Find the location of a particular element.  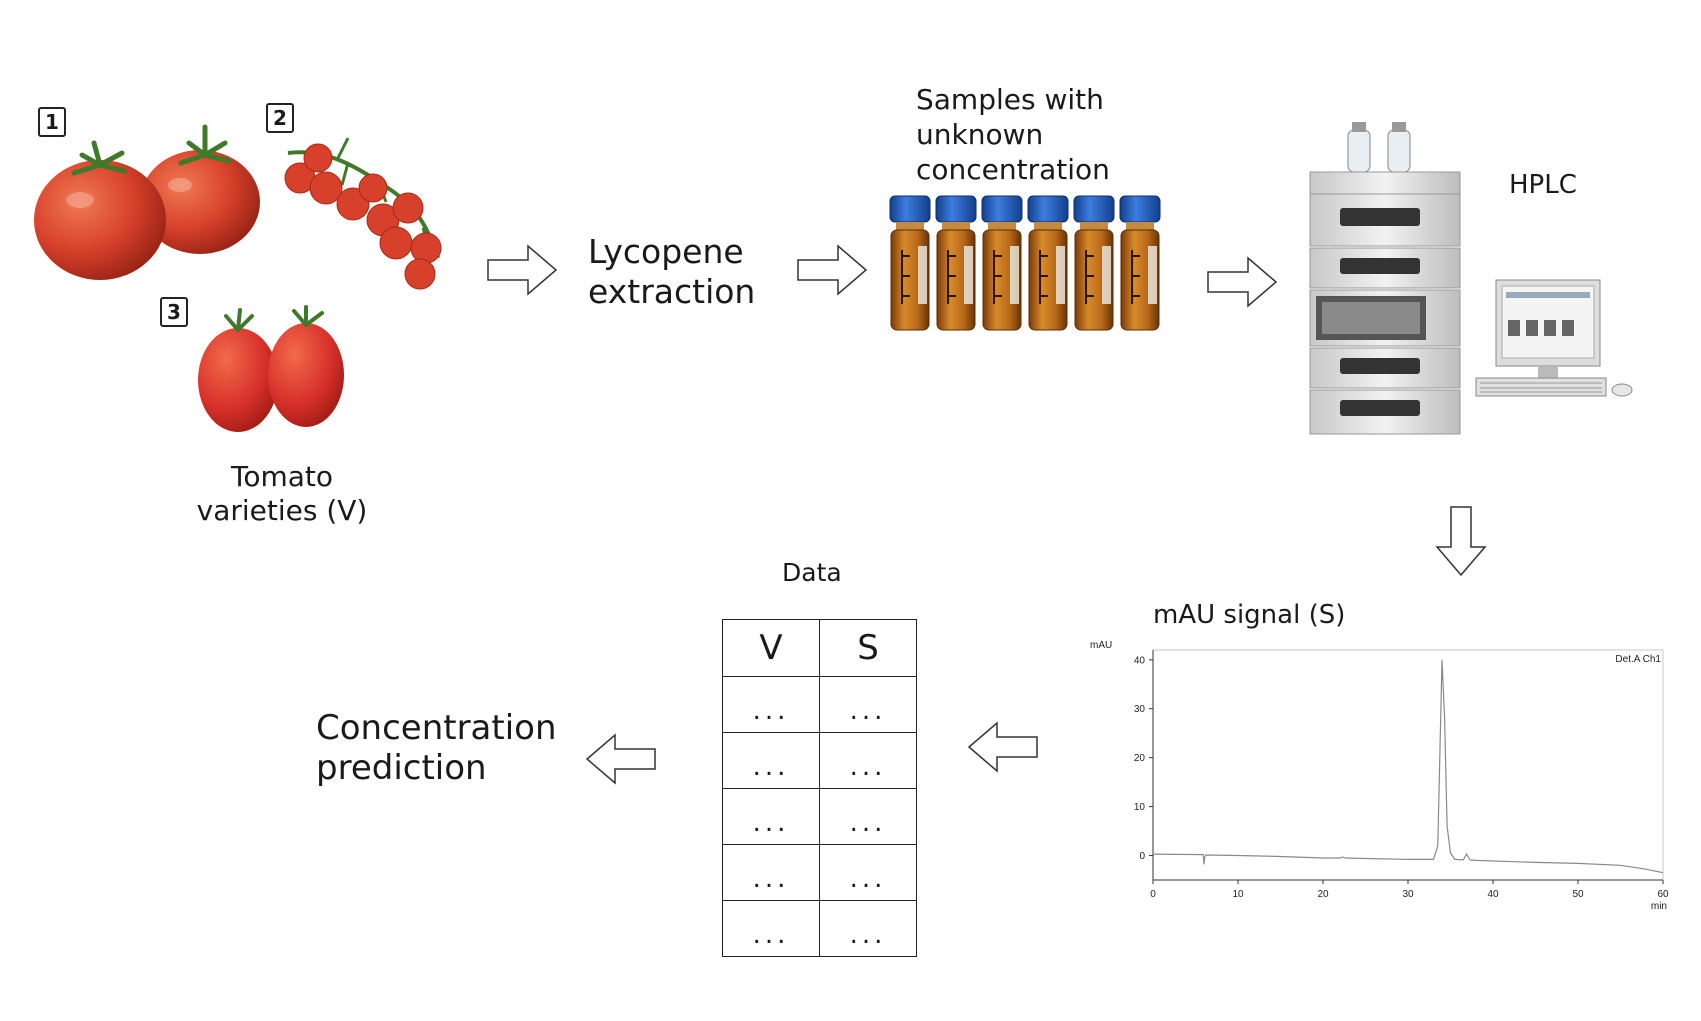

chromatogram-chart: 40 30 20 10 0 0 10 20 30 40 50 60 mAU min Det.A Ch1 is located at coordinates (1379, 776).